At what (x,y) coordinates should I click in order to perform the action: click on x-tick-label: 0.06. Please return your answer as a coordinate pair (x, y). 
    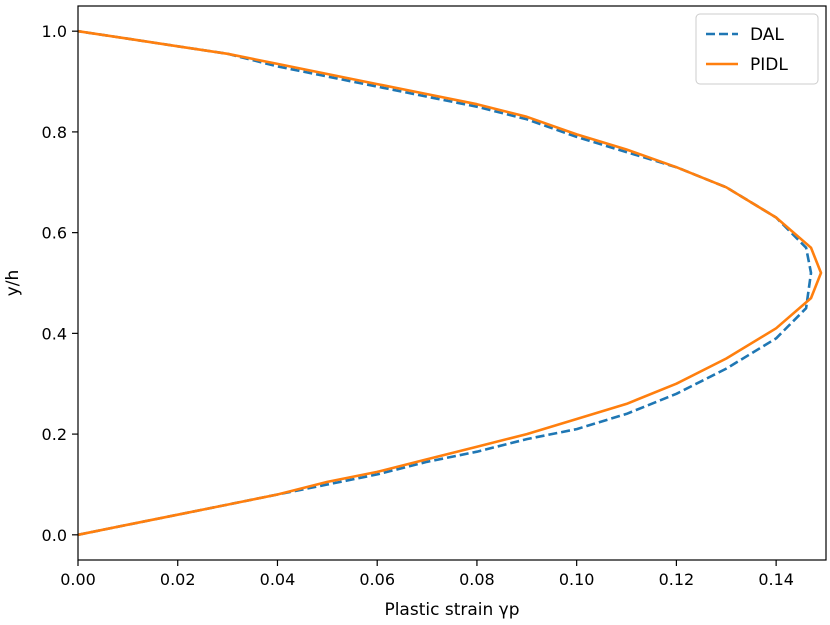
    Looking at the image, I should click on (377, 579).